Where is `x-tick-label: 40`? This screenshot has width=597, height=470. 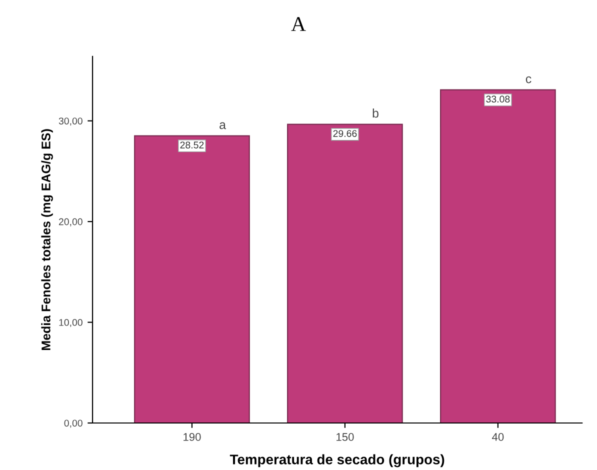 x-tick-label: 40 is located at coordinates (498, 437).